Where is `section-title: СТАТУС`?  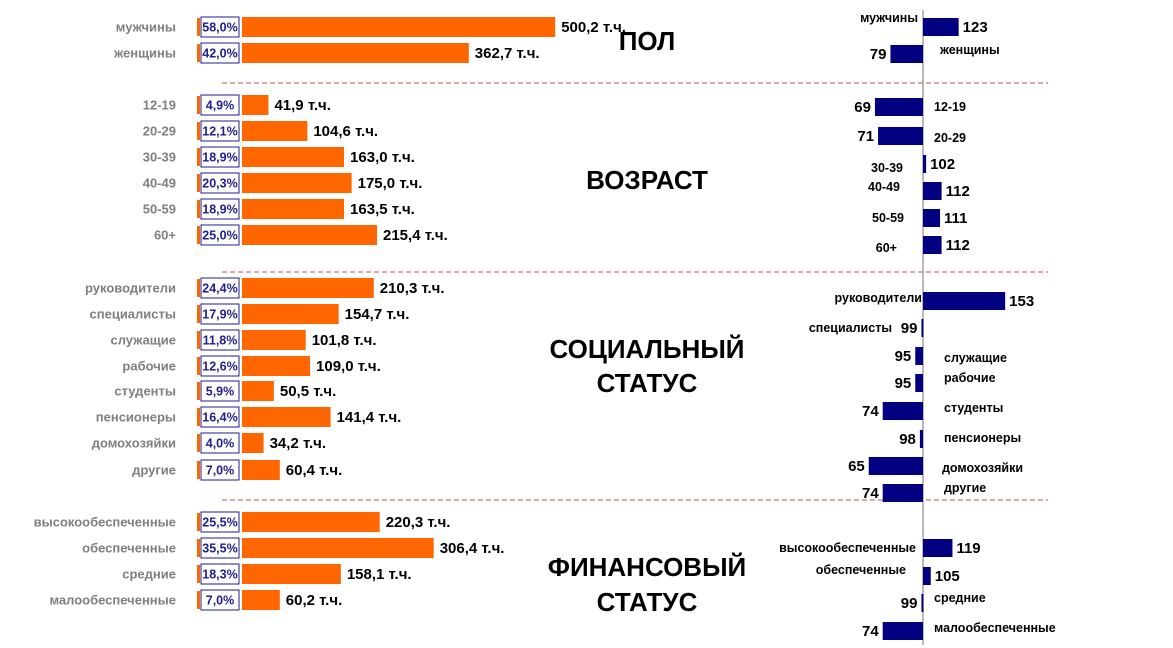 section-title: СТАТУС is located at coordinates (647, 383).